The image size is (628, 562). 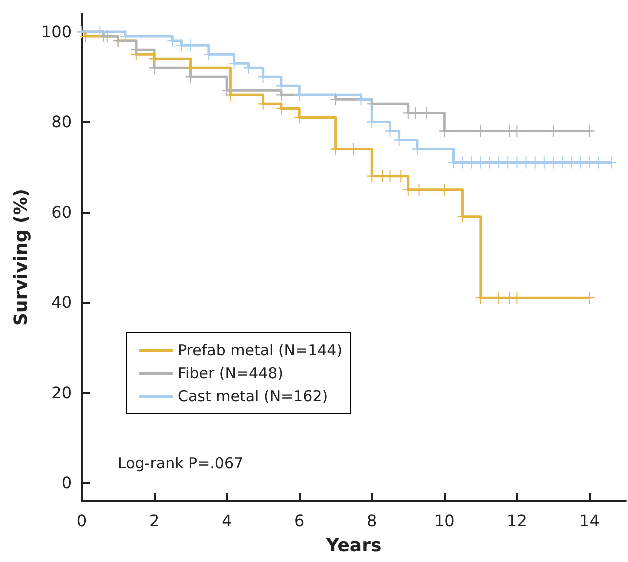 What do you see at coordinates (253, 397) in the screenshot?
I see `legend-label: Cast metal (N=162)` at bounding box center [253, 397].